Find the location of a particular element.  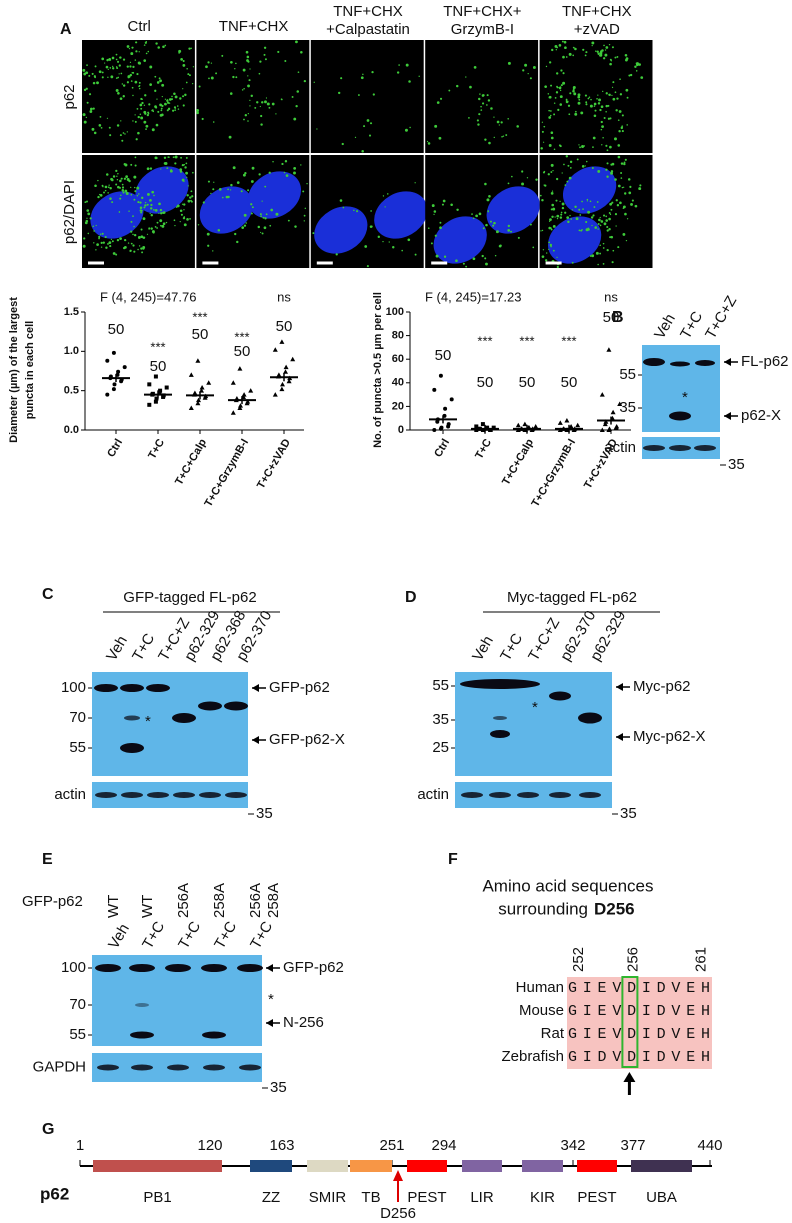

position: 342 is located at coordinates (572, 1145).